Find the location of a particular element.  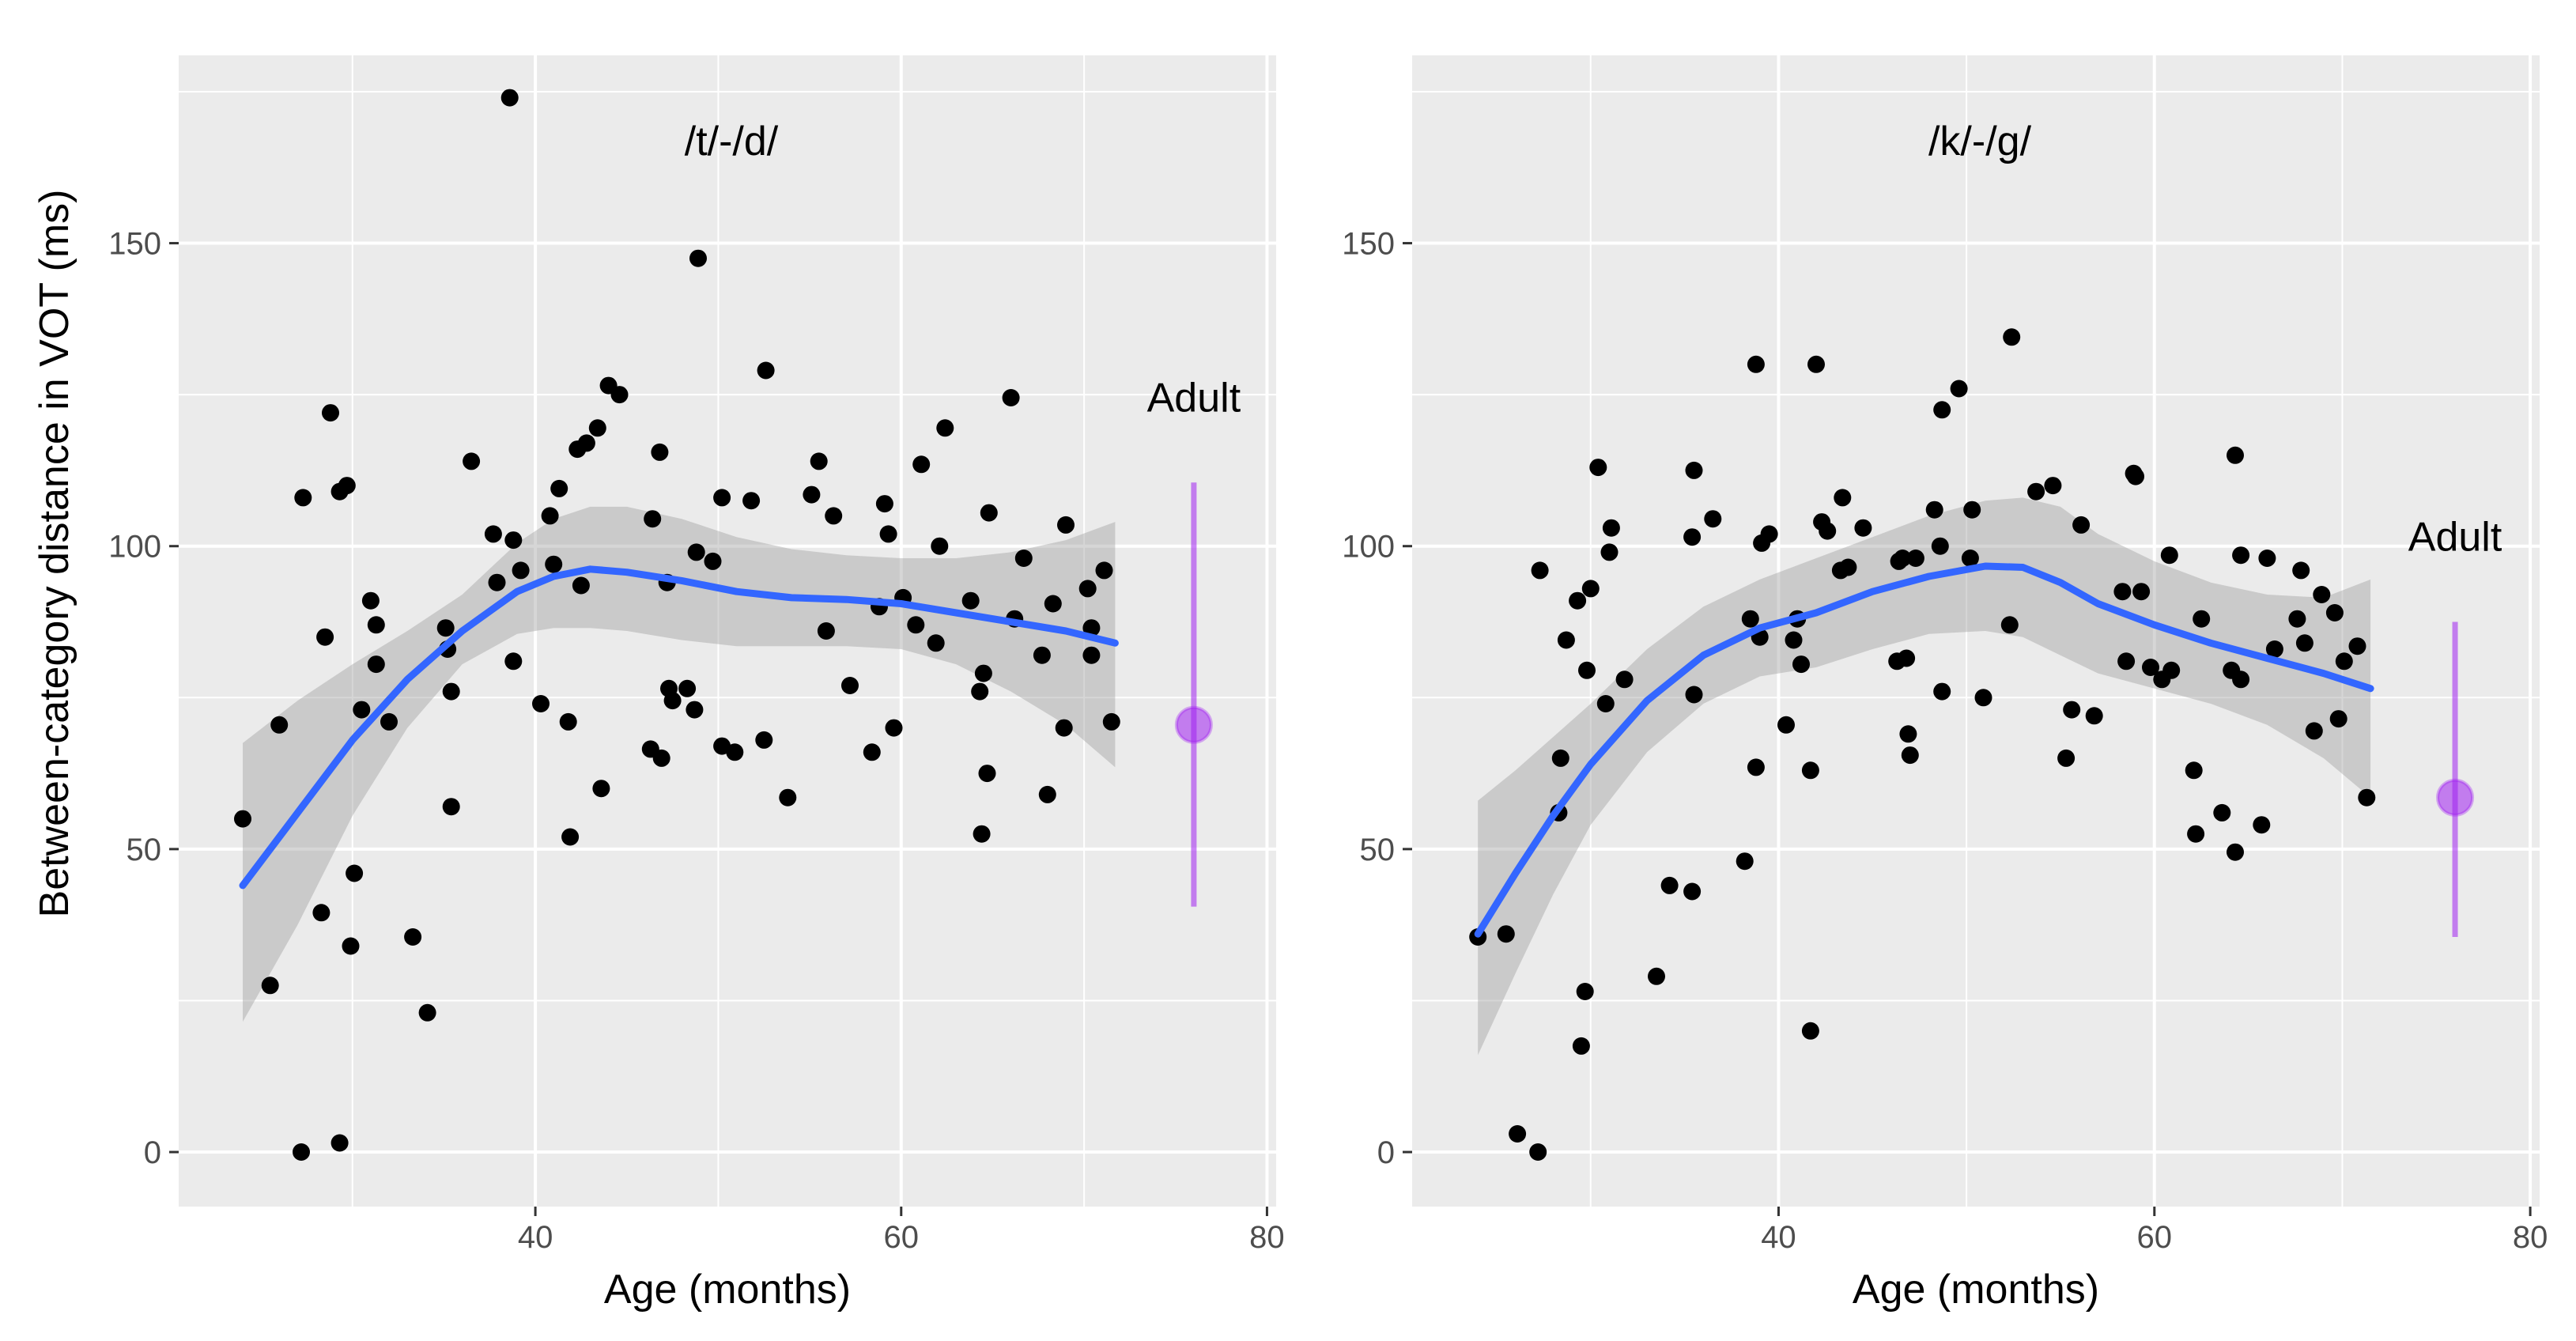

panel-title: /k/-/g/ is located at coordinates (1980, 141).